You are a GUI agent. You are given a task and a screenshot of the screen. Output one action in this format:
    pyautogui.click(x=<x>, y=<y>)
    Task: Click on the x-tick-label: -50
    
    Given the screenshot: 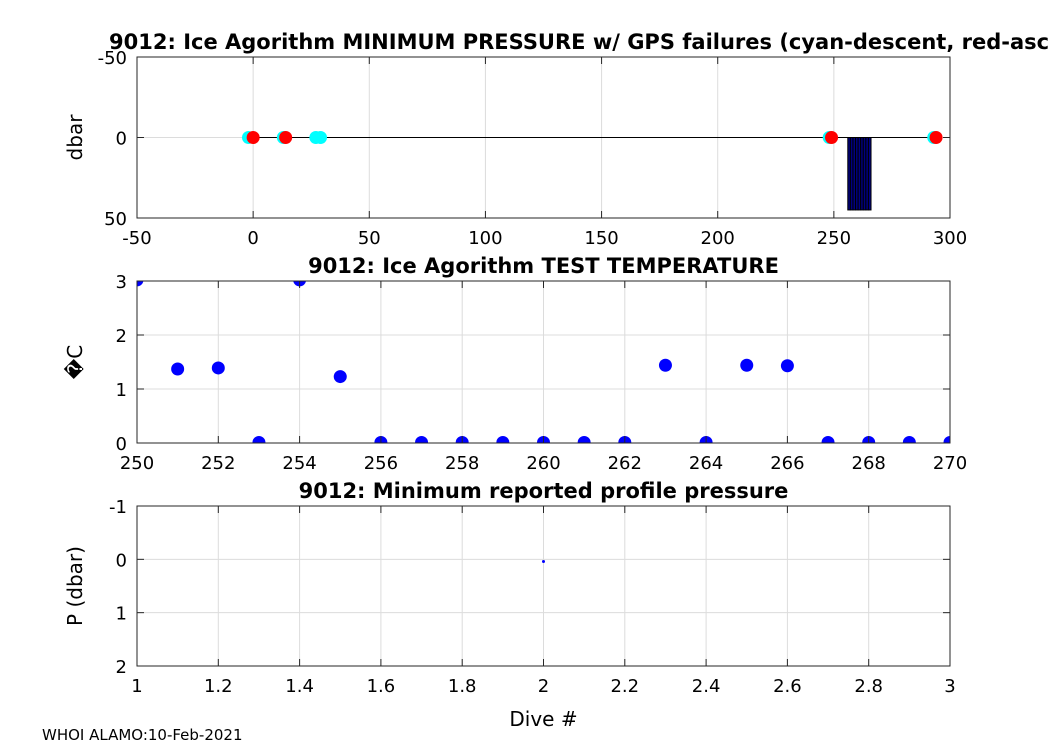 What is the action you would take?
    pyautogui.click(x=136, y=238)
    